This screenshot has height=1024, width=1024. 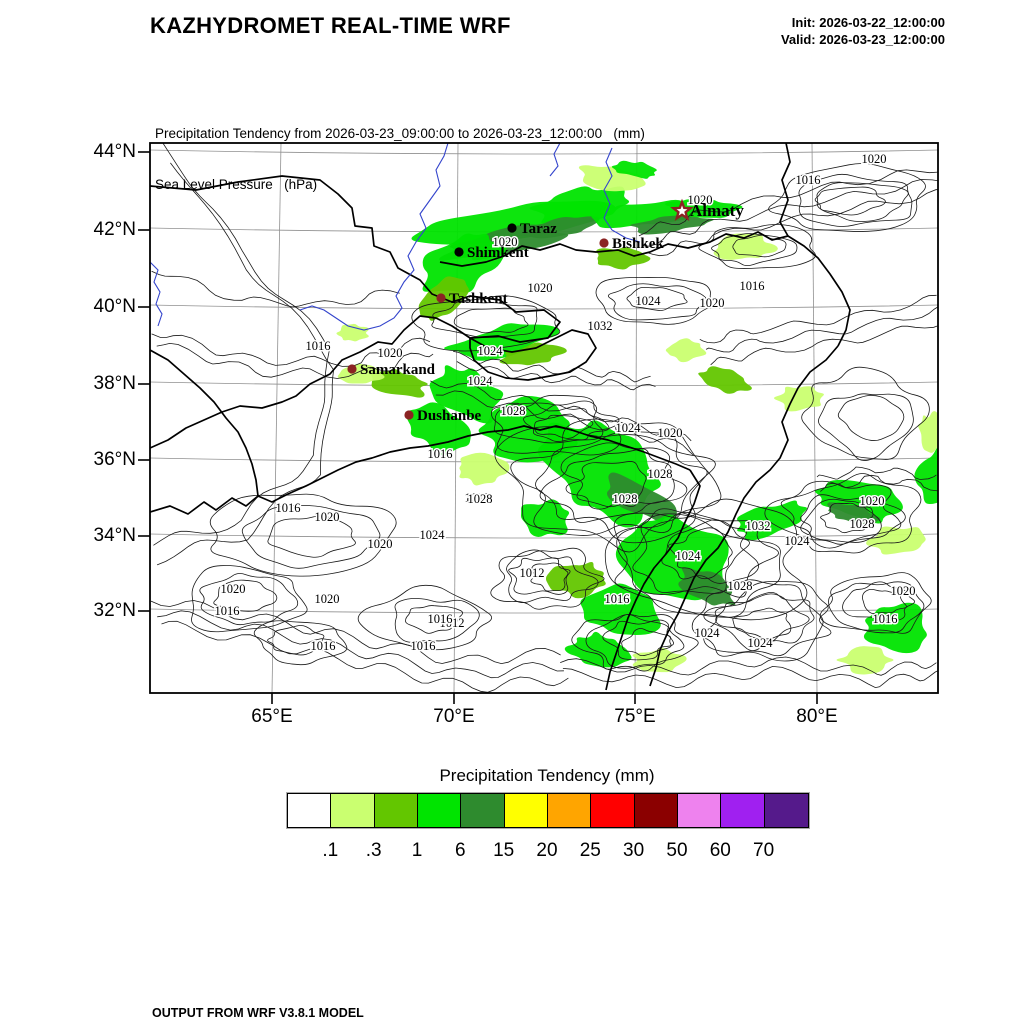 What do you see at coordinates (682, 210) in the screenshot?
I see `city-star-marker` at bounding box center [682, 210].